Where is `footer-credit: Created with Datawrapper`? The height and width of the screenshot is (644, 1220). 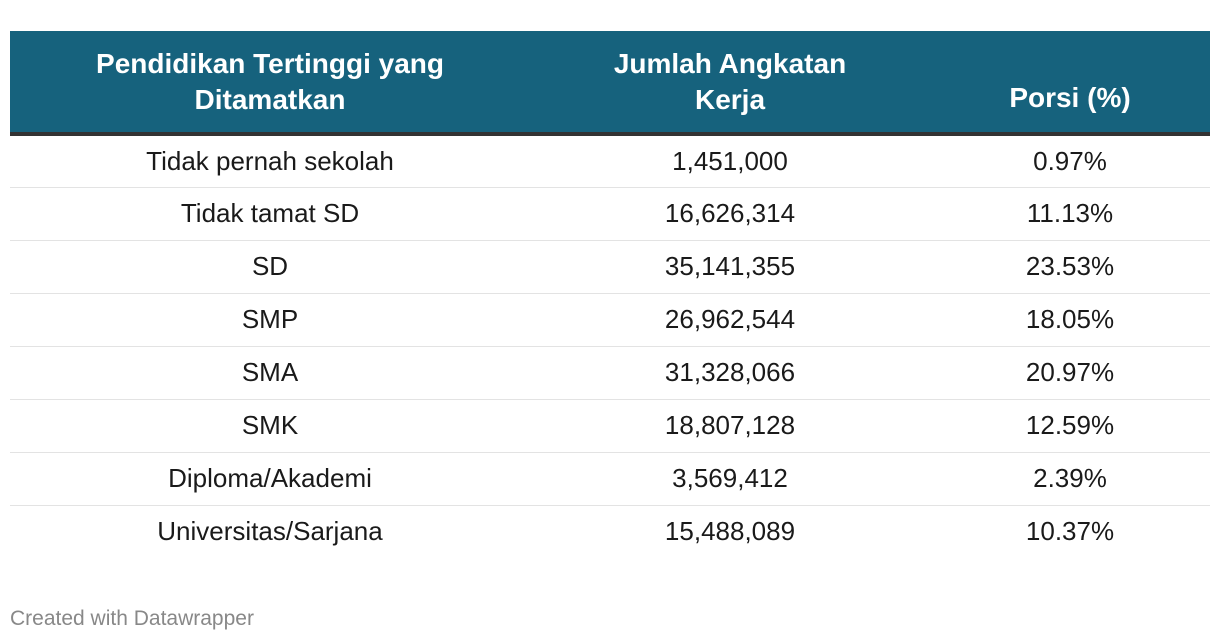 footer-credit: Created with Datawrapper is located at coordinates (132, 618).